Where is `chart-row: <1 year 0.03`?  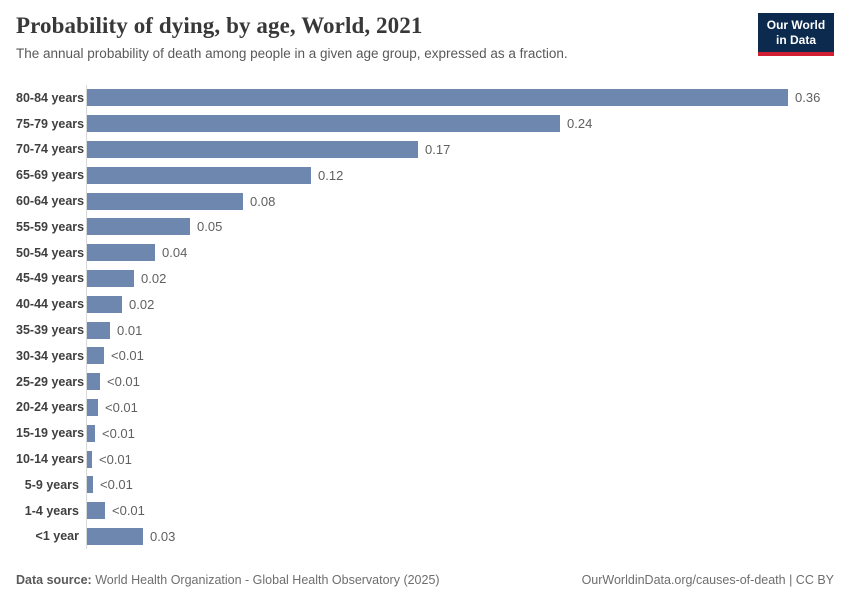 chart-row: <1 year 0.03 is located at coordinates (425, 536).